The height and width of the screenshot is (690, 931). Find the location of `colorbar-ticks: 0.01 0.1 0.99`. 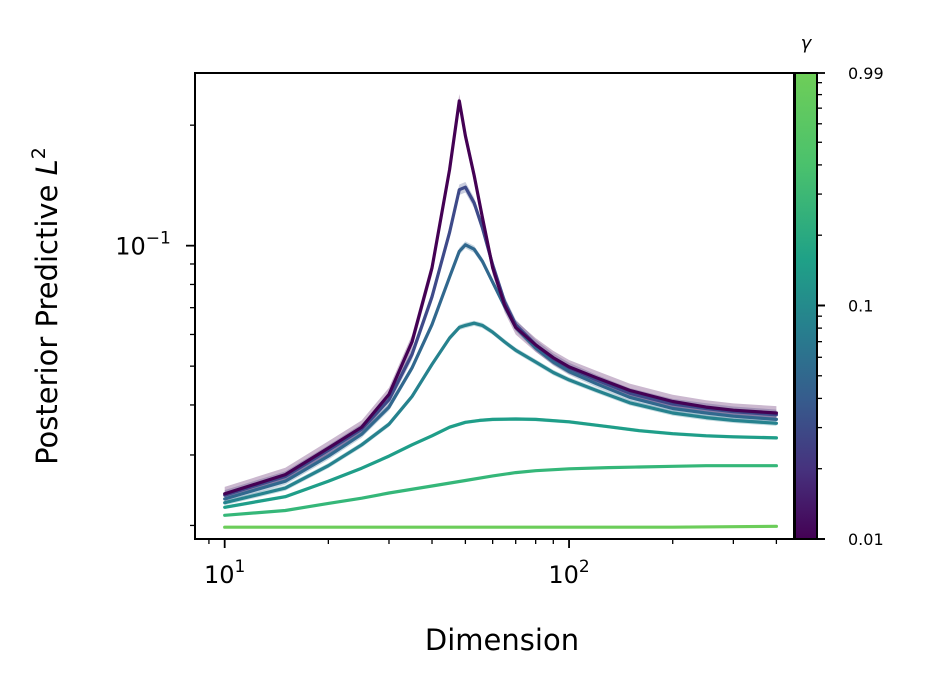

colorbar-ticks: 0.01 0.1 0.99 is located at coordinates (850, 306).